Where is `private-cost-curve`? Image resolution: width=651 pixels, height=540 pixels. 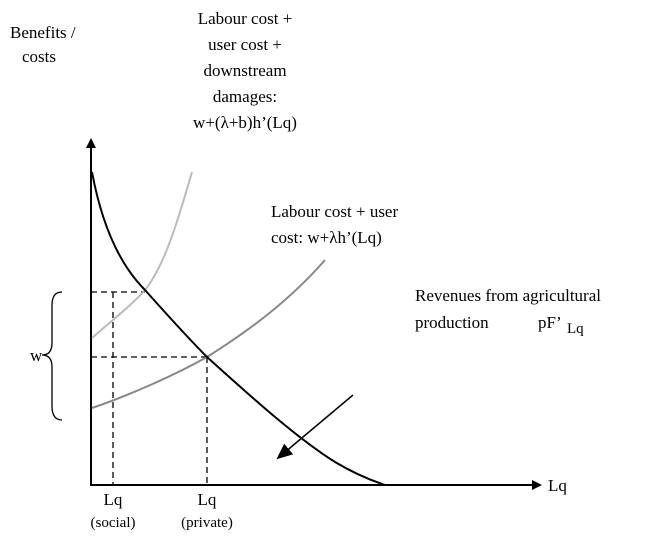 private-cost-curve is located at coordinates (208, 334).